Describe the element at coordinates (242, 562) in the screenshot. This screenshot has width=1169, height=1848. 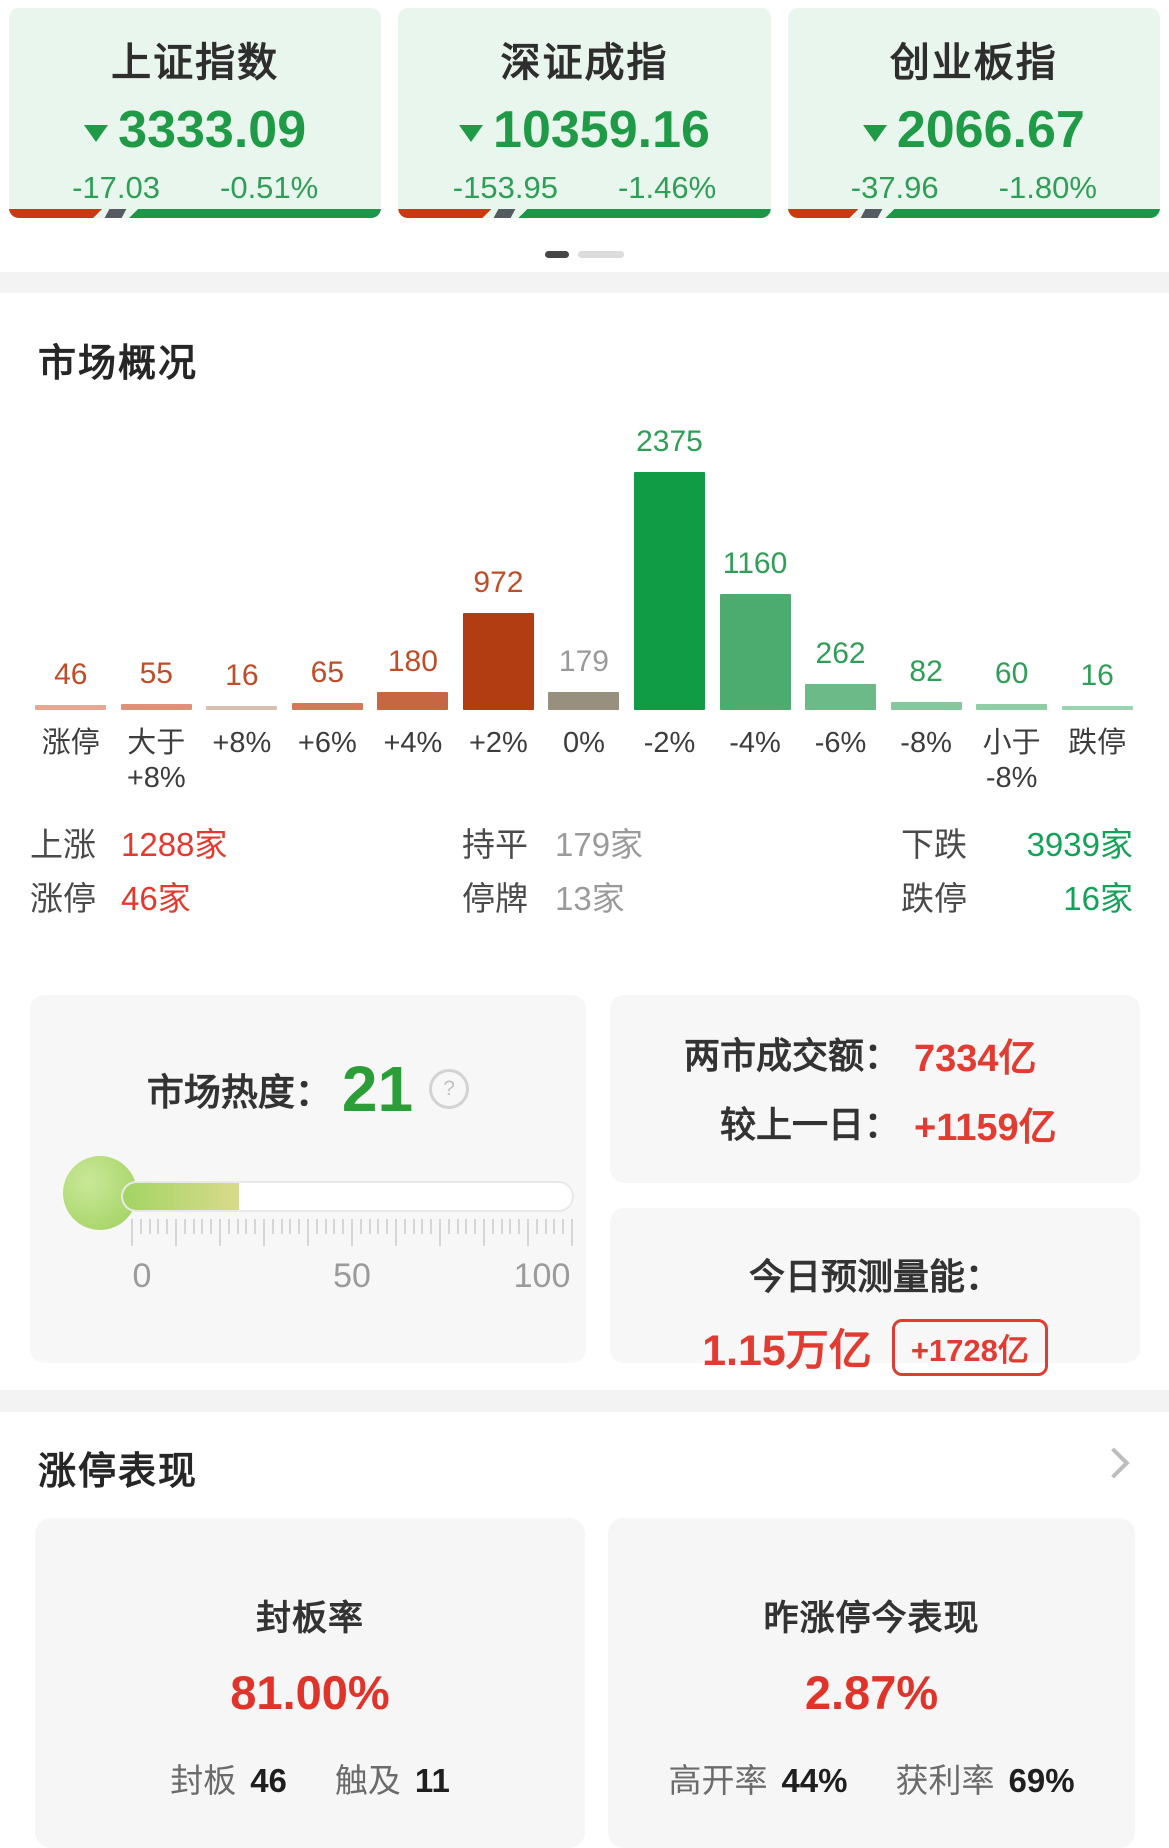
I see `chart-column: 16` at that location.